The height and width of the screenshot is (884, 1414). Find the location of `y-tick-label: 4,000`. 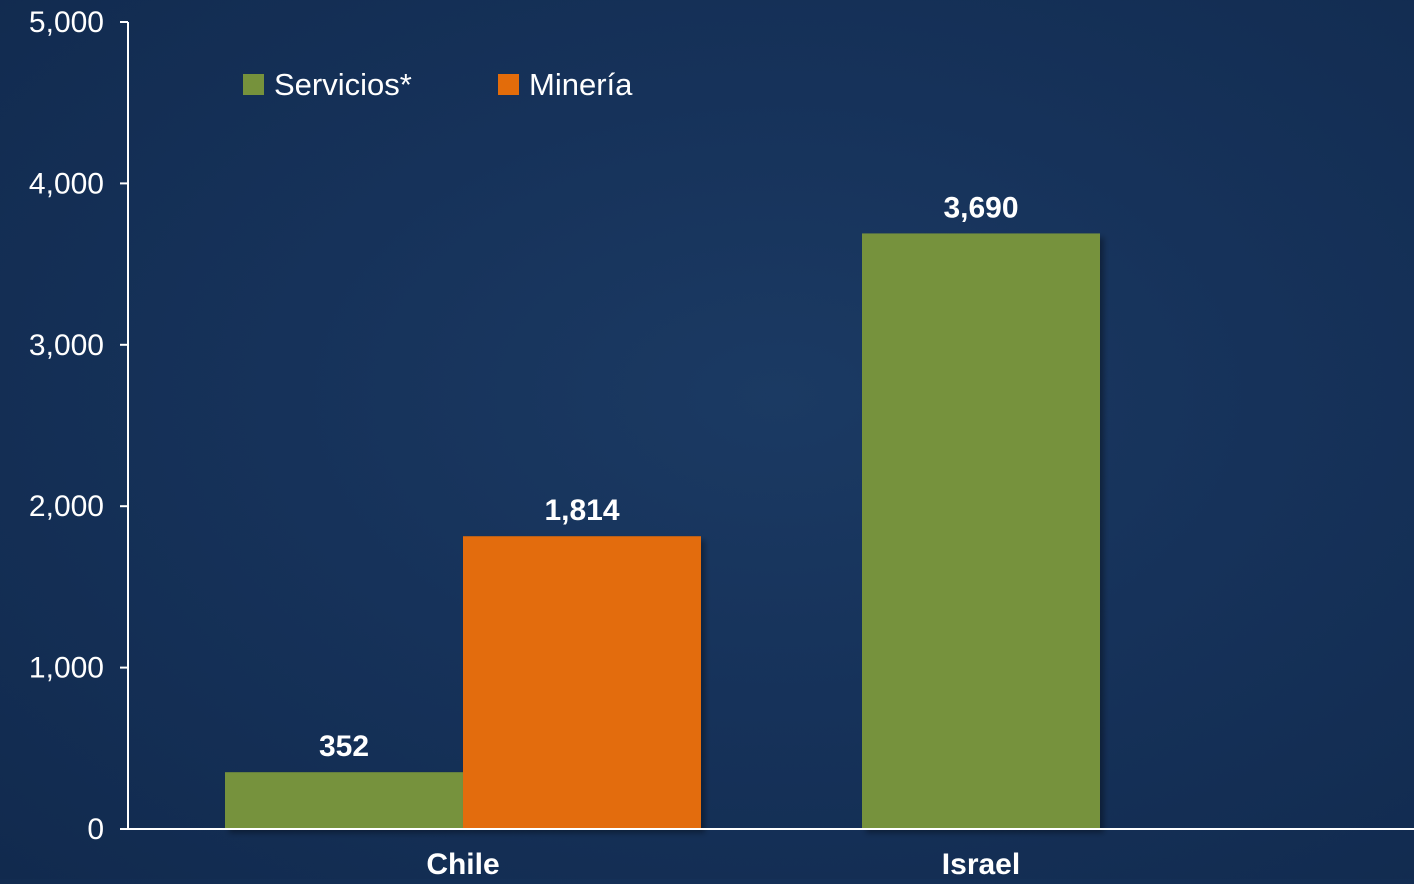

y-tick-label: 4,000 is located at coordinates (66, 183).